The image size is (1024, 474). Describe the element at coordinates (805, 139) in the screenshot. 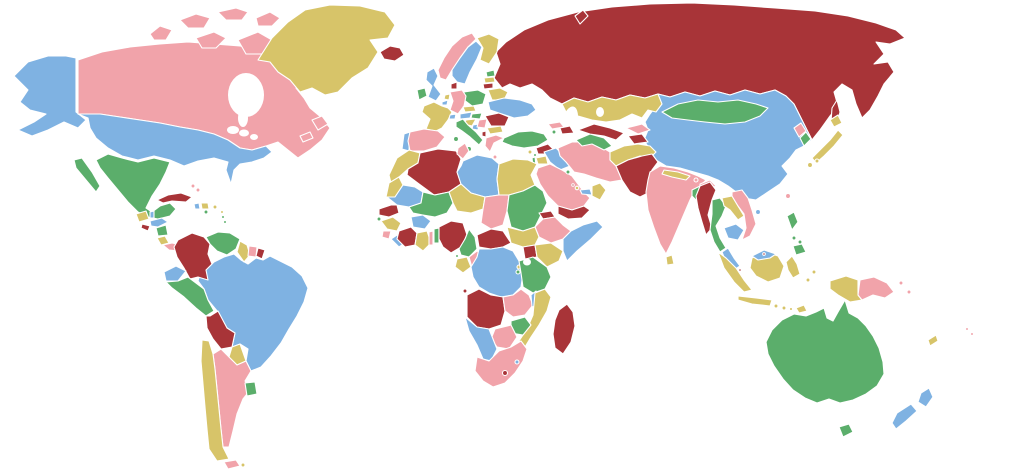

I see `region-south-korea` at that location.